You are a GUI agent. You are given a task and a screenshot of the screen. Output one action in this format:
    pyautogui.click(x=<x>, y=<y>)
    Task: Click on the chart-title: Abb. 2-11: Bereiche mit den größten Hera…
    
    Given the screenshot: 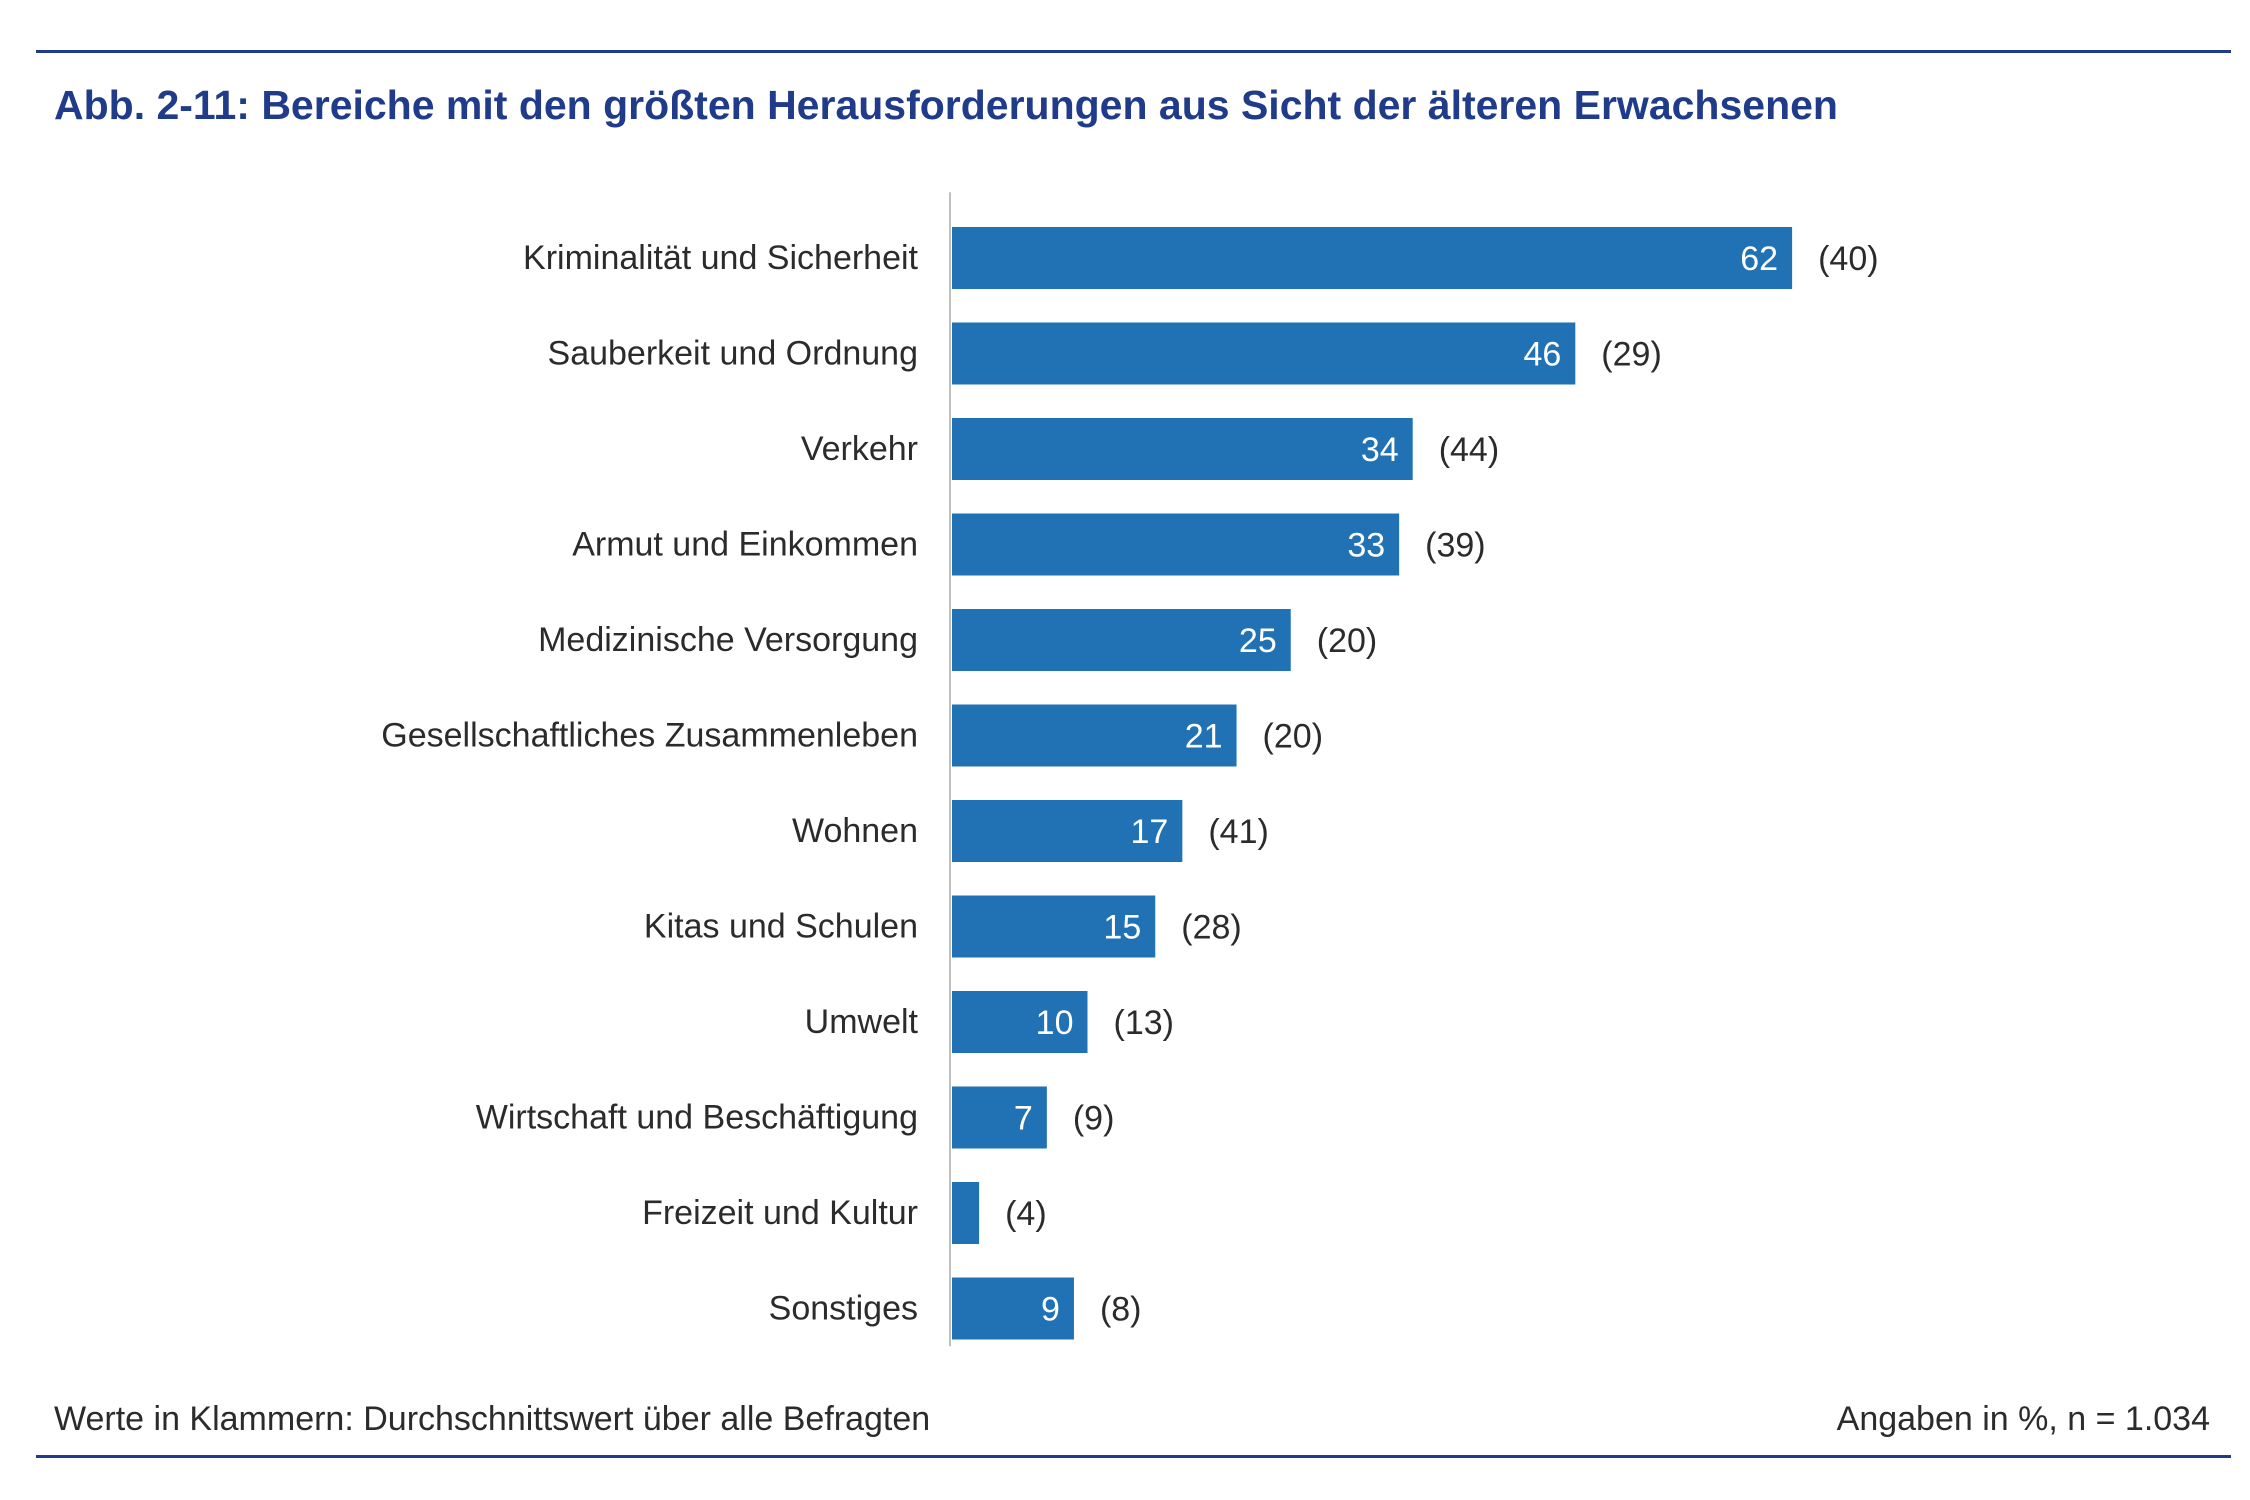 What is the action you would take?
    pyautogui.click(x=946, y=105)
    